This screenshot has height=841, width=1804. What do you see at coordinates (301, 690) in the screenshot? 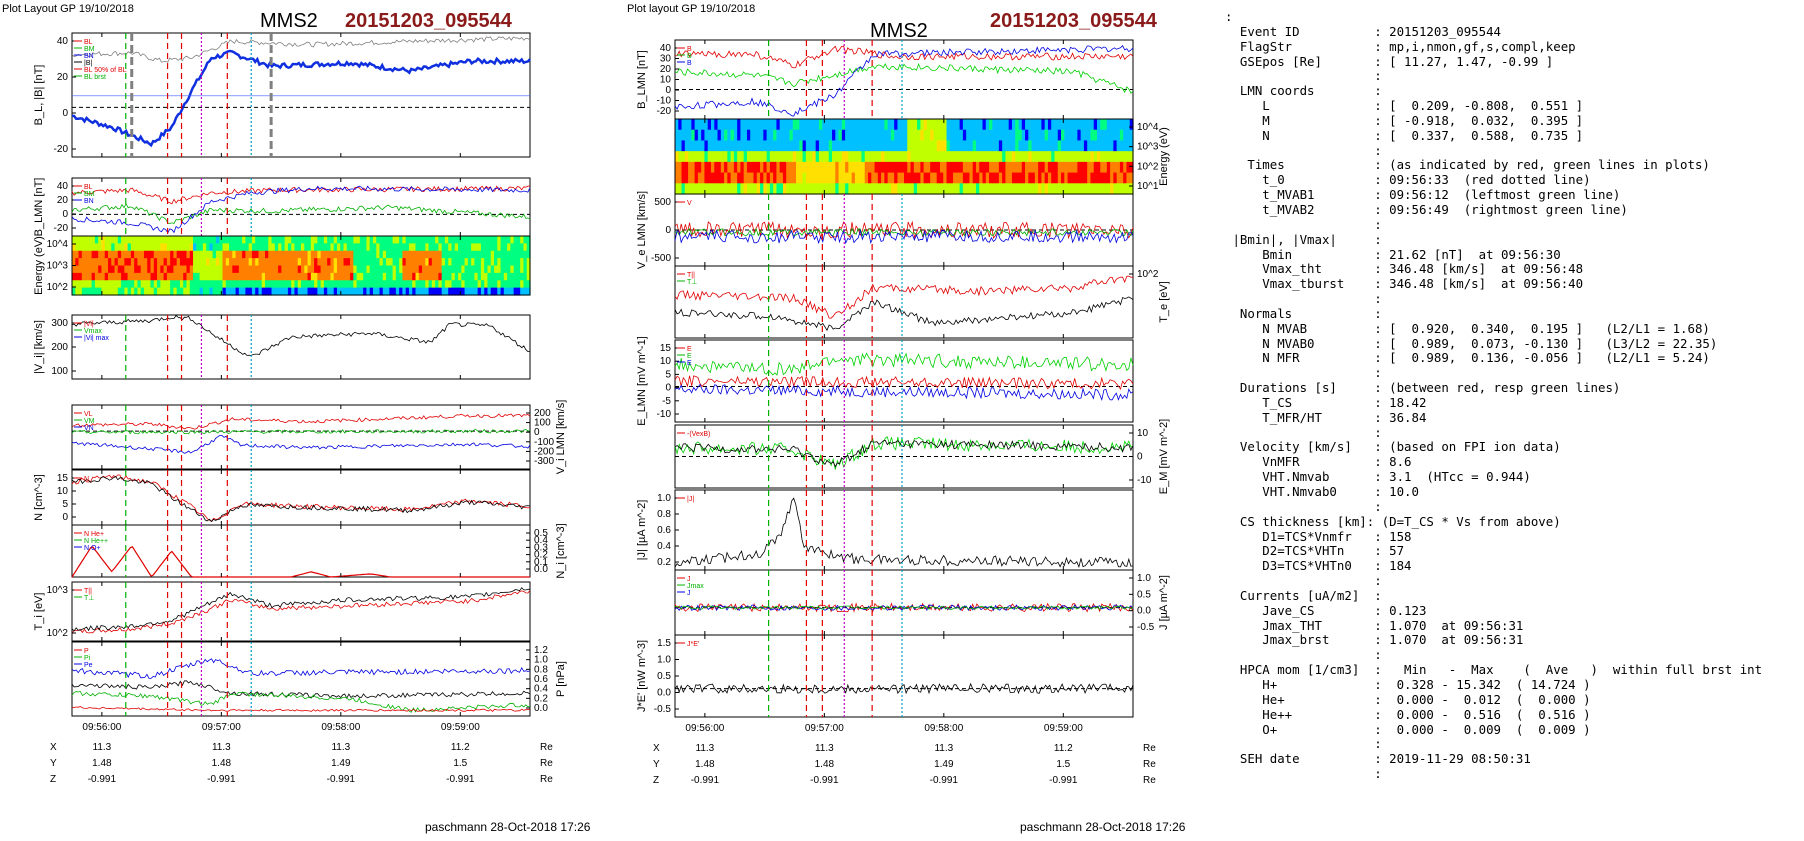
I see `series-line` at bounding box center [301, 690].